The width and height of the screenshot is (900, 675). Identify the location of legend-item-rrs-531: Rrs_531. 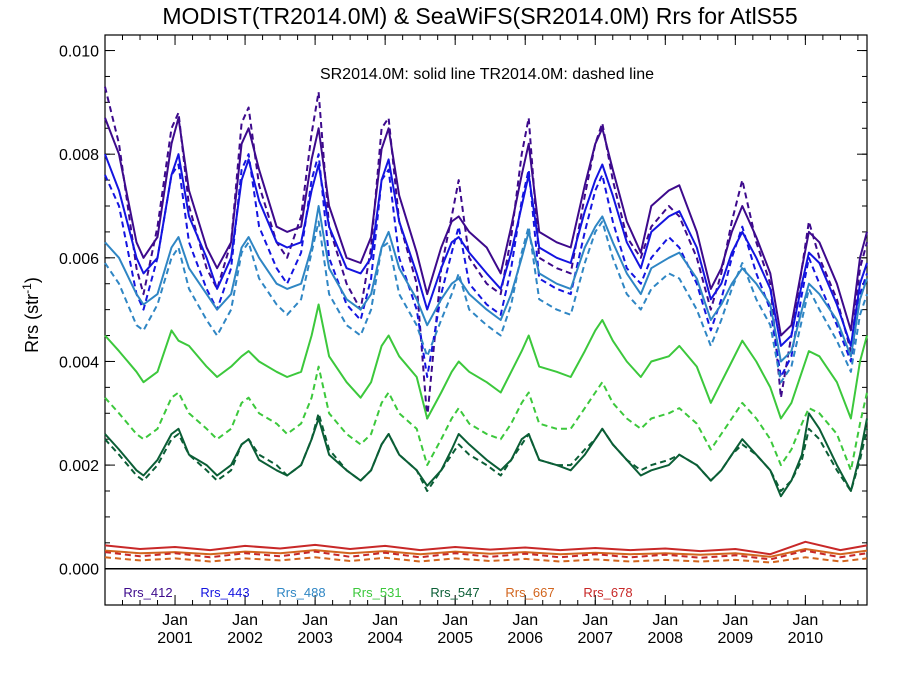
(376, 592).